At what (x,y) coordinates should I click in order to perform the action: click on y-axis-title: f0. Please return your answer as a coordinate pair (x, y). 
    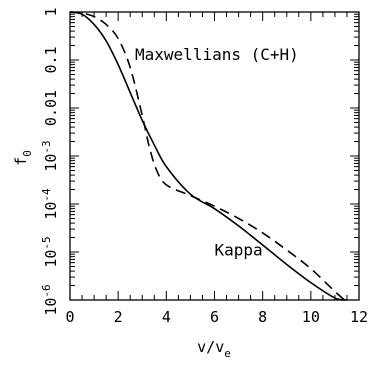
    Looking at the image, I should click on (23, 158).